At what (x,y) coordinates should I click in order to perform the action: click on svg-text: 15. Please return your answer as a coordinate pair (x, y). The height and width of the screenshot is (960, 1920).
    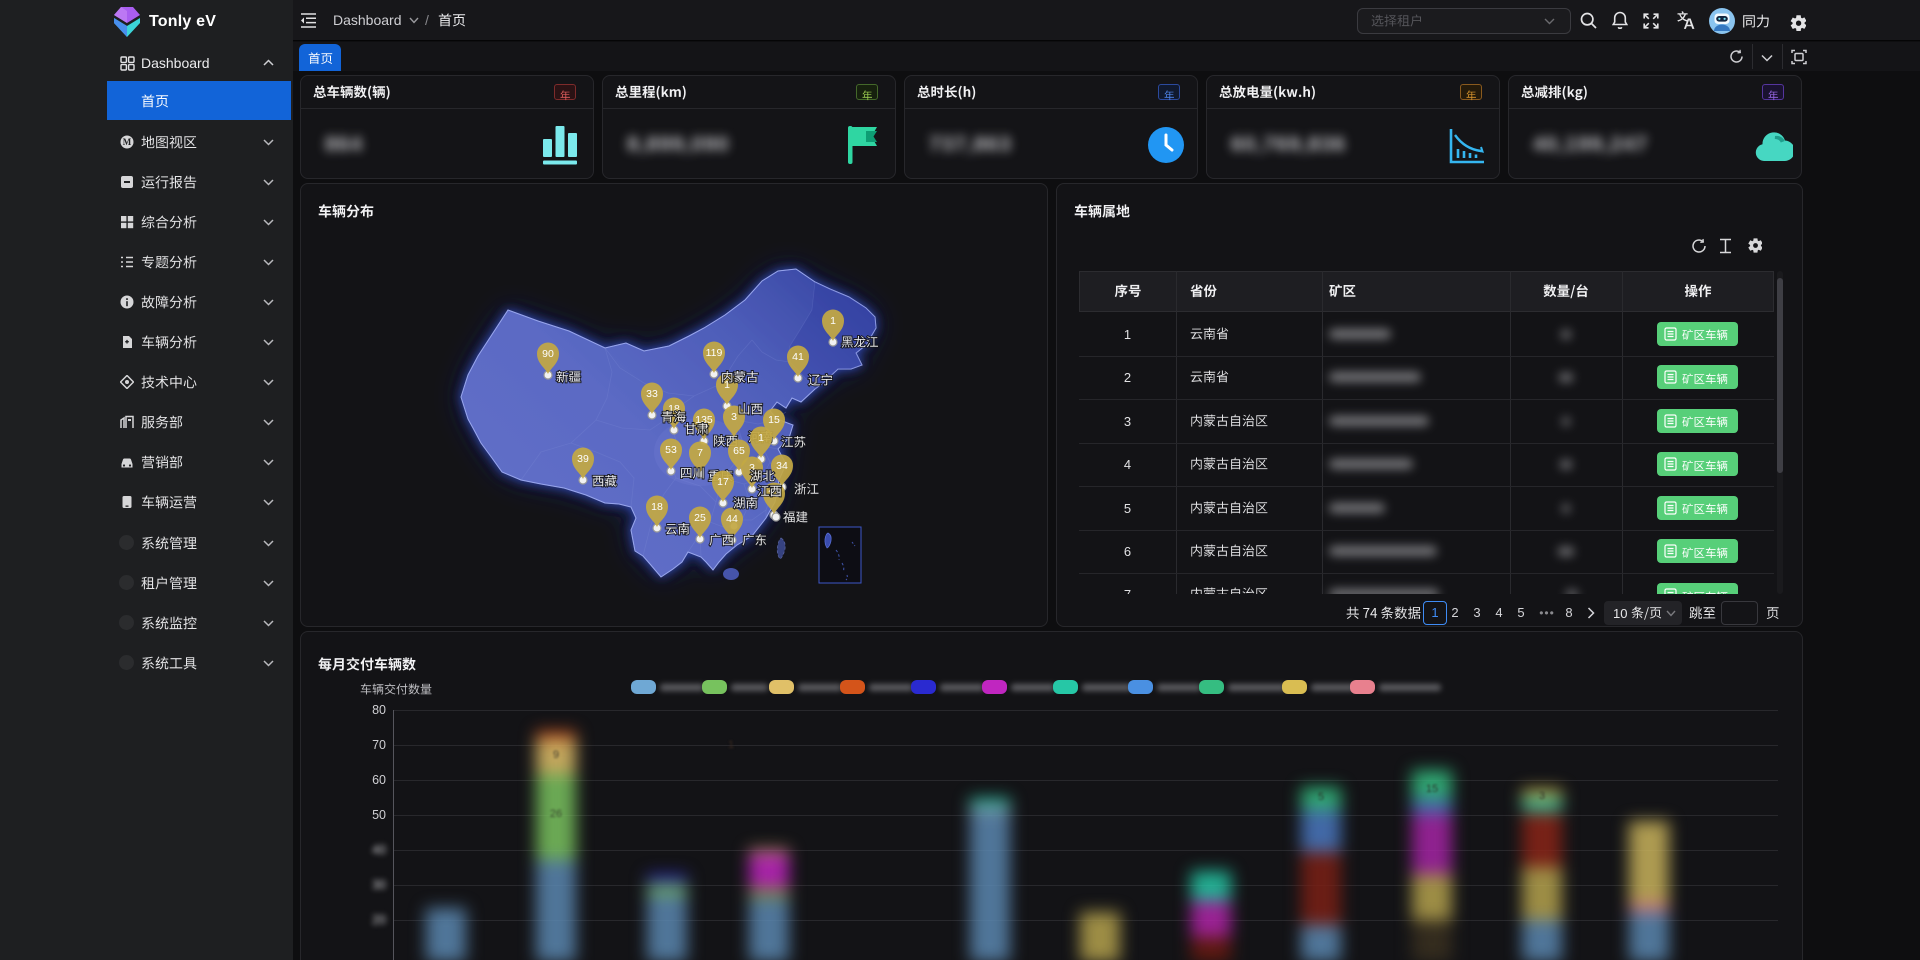
    Looking at the image, I should click on (774, 420).